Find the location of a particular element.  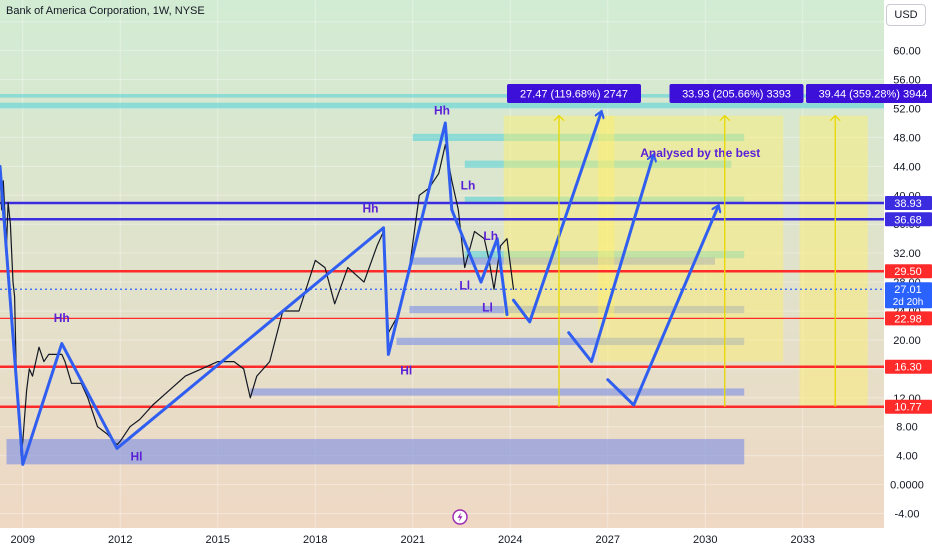

x-tick-label: 2033 is located at coordinates (803, 540).